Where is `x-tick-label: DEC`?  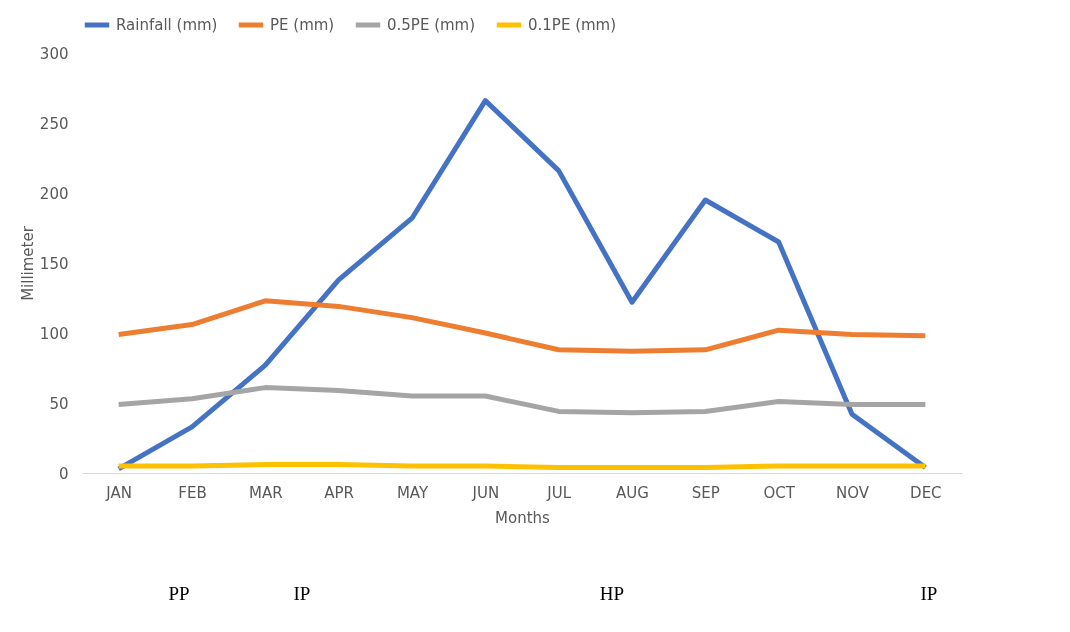
x-tick-label: DEC is located at coordinates (926, 492).